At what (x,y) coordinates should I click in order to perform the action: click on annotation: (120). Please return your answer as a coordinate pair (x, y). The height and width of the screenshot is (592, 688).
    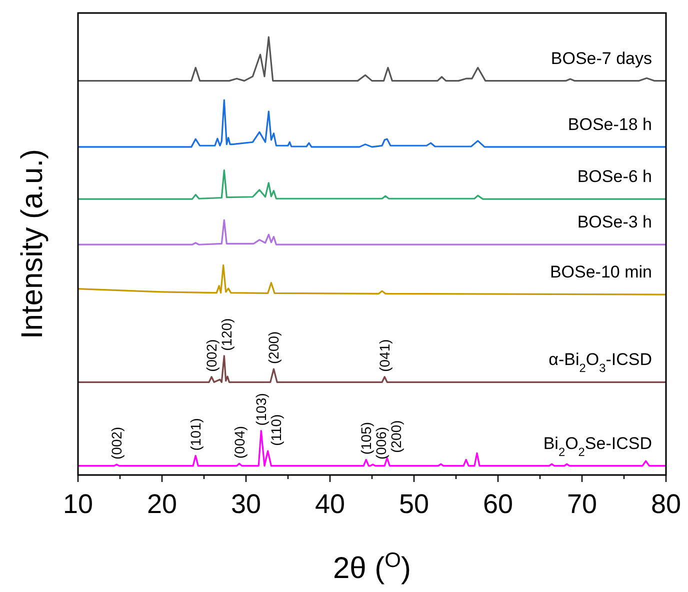
    Looking at the image, I should click on (226, 334).